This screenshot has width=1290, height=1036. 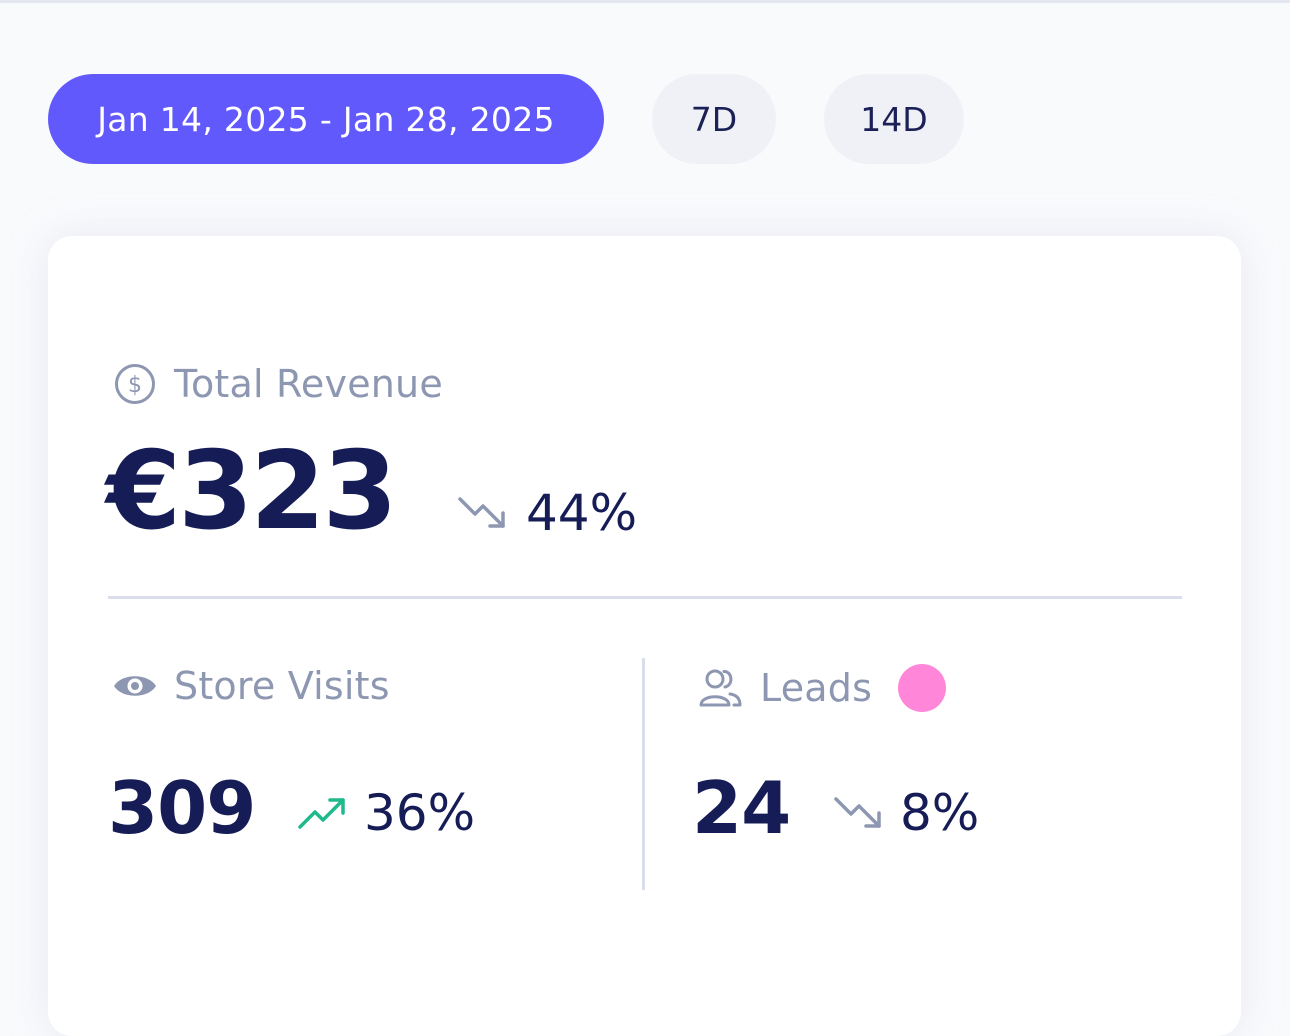 What do you see at coordinates (282, 686) in the screenshot?
I see `store-visits-label: Store Visits` at bounding box center [282, 686].